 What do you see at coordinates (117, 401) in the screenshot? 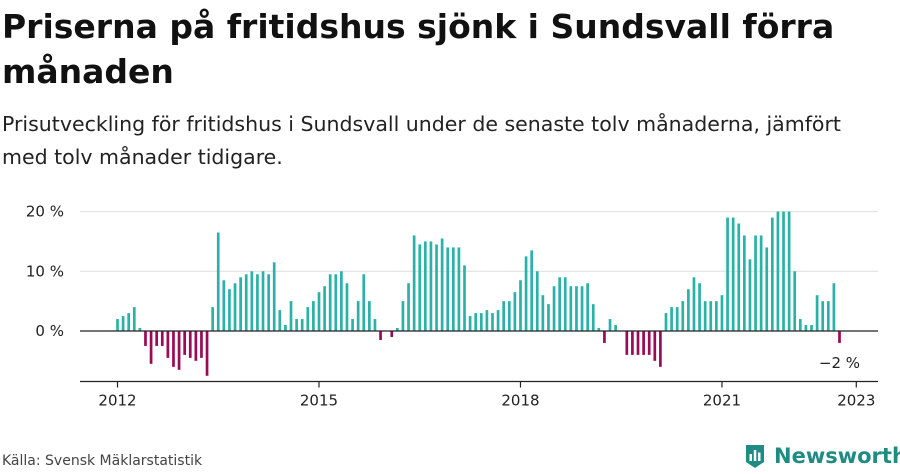
I see `x-tick-label: 2012` at bounding box center [117, 401].